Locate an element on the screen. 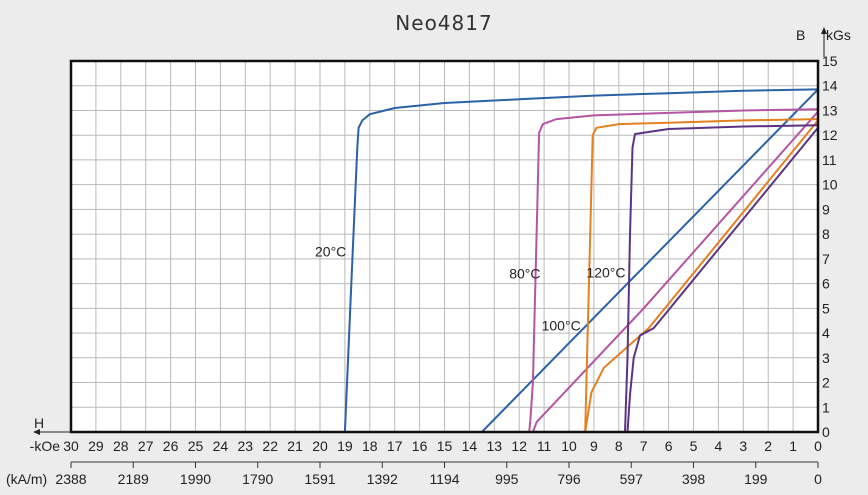 This screenshot has height=495, width=868. secondary-tick-label: 1194 is located at coordinates (444, 479).